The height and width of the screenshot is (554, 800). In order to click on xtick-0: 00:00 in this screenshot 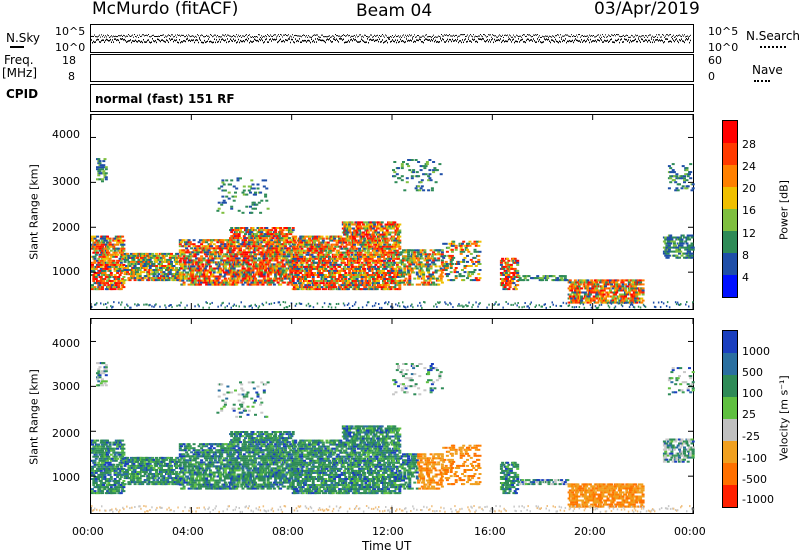, I will do `click(88, 531)`.